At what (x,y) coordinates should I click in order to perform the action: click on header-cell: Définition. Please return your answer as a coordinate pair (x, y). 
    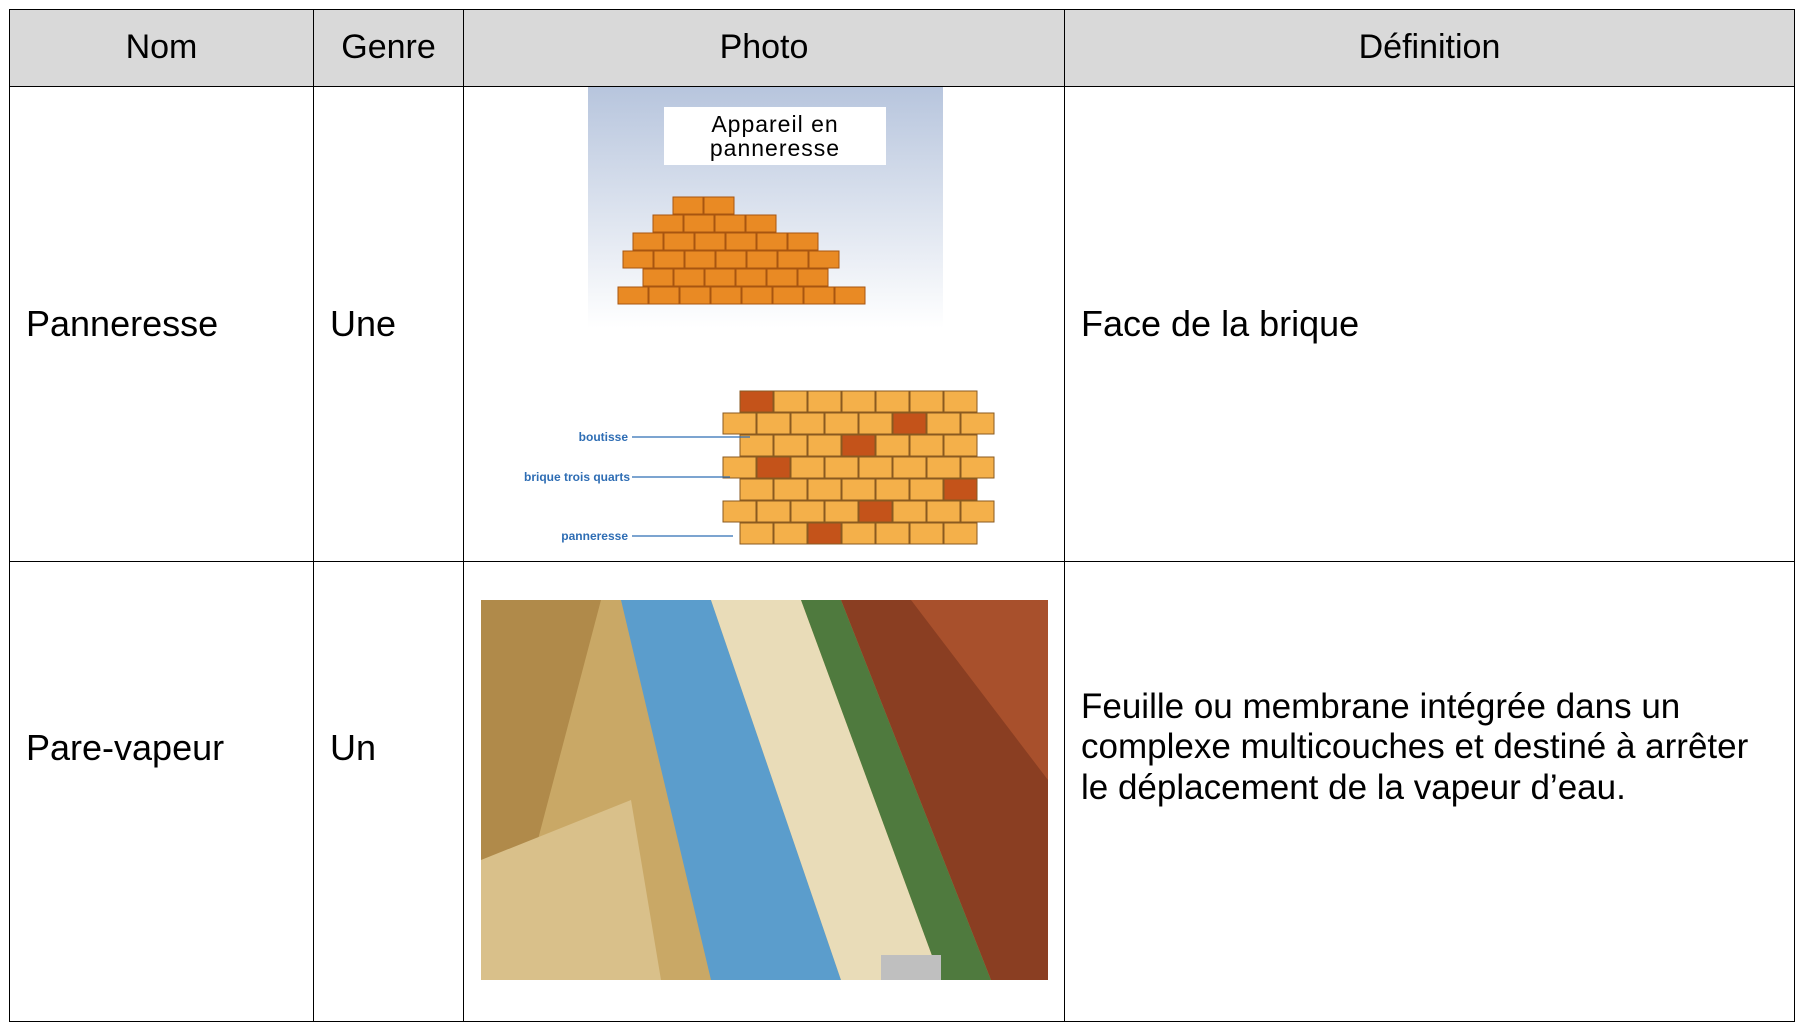
    Looking at the image, I should click on (1430, 48).